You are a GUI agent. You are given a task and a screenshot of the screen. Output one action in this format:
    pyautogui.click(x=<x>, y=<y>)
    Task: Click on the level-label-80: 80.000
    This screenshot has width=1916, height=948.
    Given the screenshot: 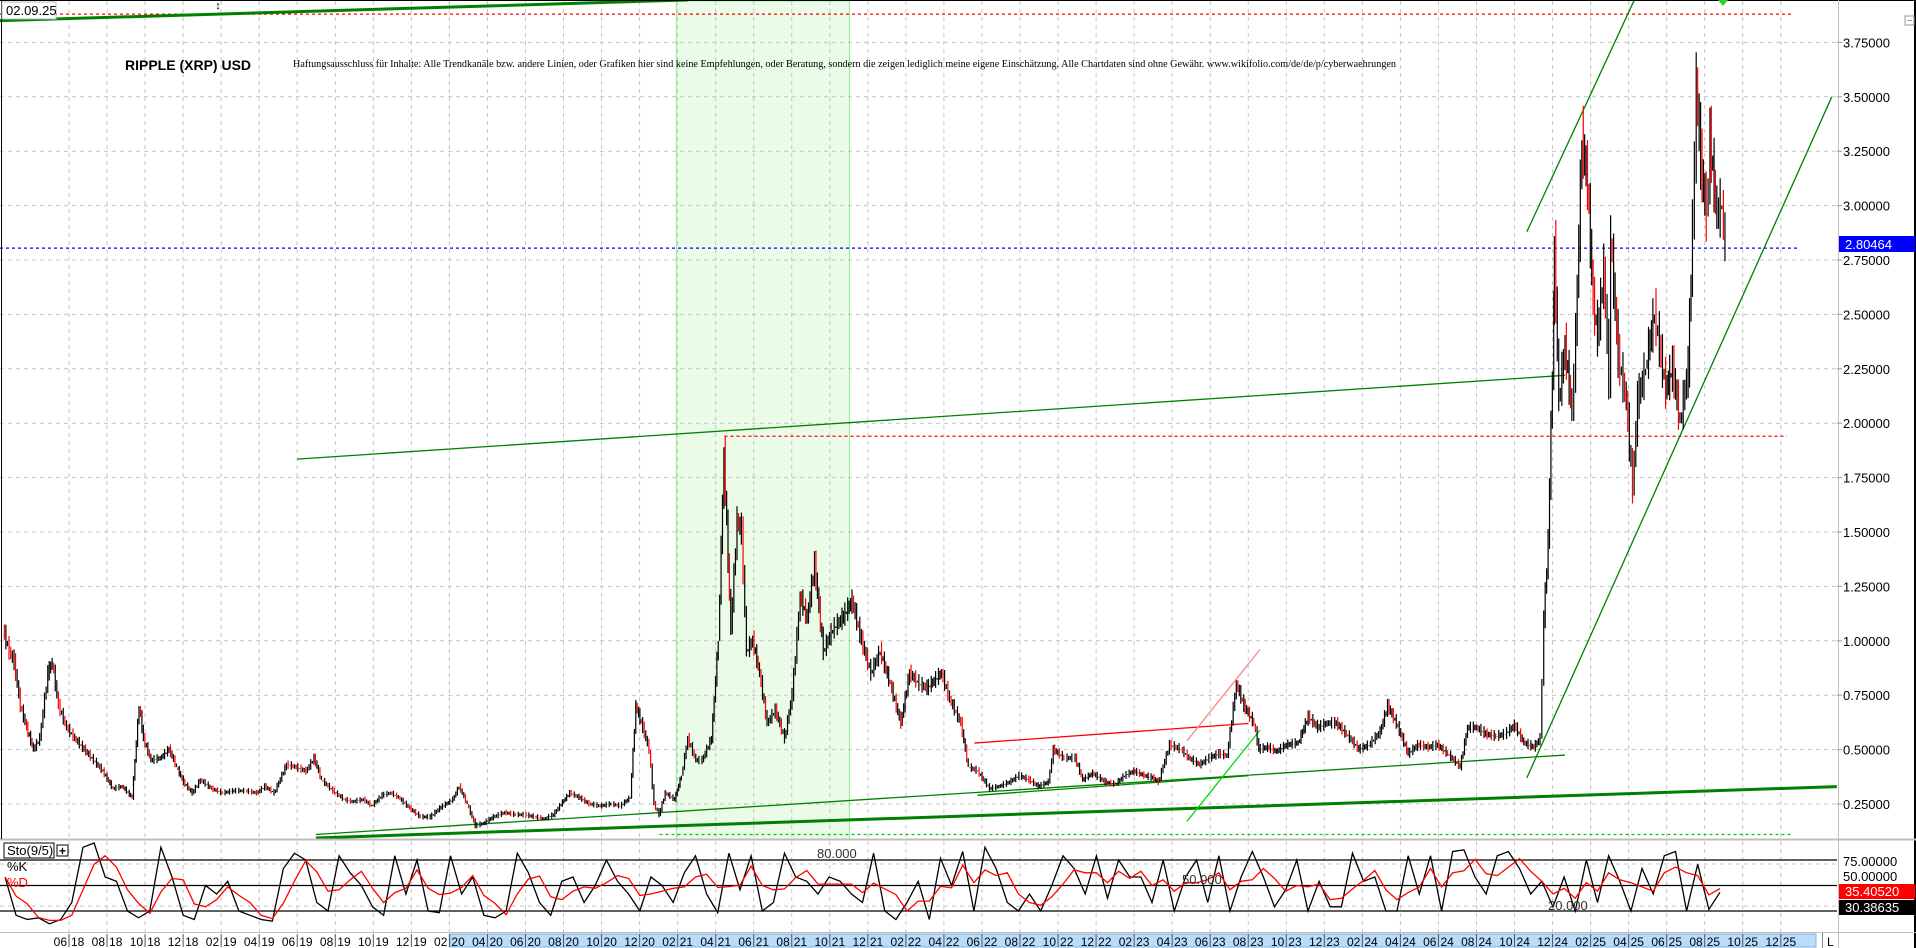 What is the action you would take?
    pyautogui.click(x=837, y=853)
    